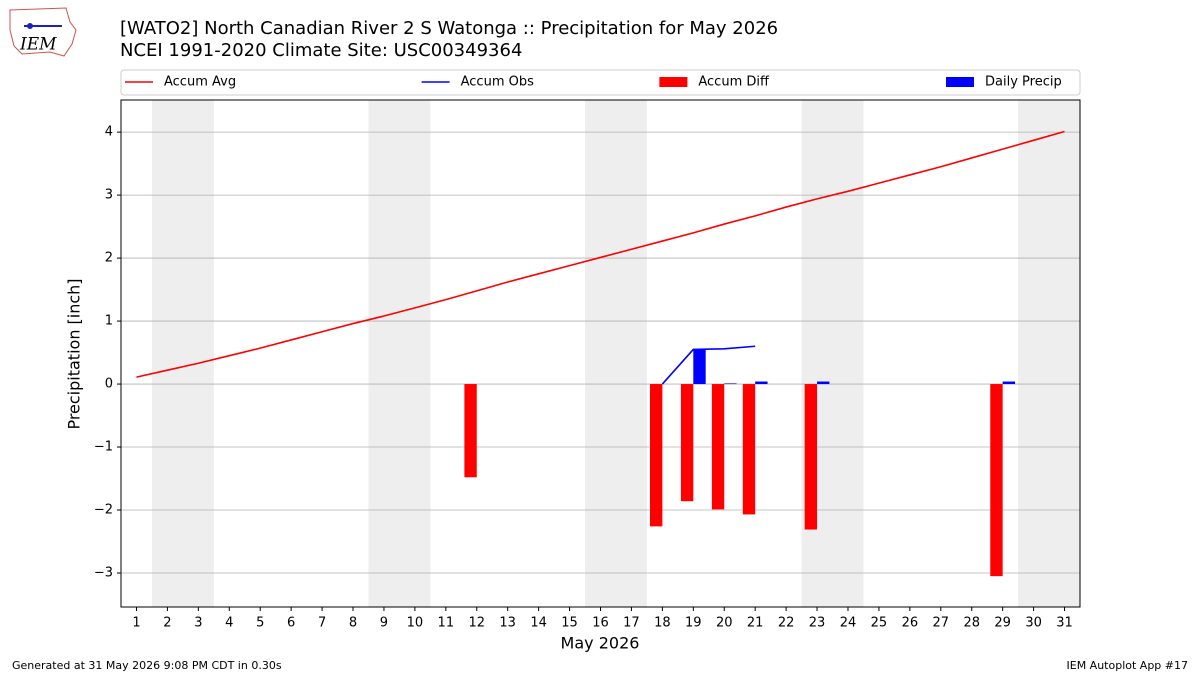  What do you see at coordinates (910, 623) in the screenshot?
I see `x-tick-label: 26` at bounding box center [910, 623].